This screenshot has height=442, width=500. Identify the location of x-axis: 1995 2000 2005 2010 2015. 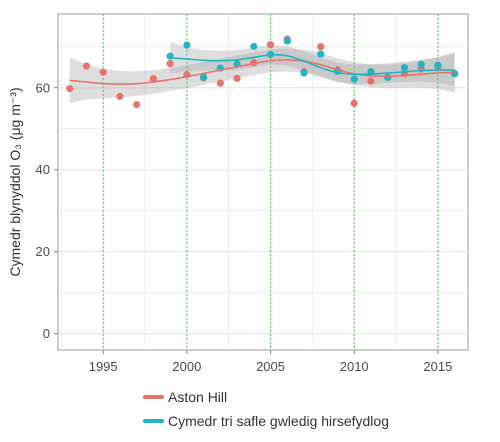
(270, 362).